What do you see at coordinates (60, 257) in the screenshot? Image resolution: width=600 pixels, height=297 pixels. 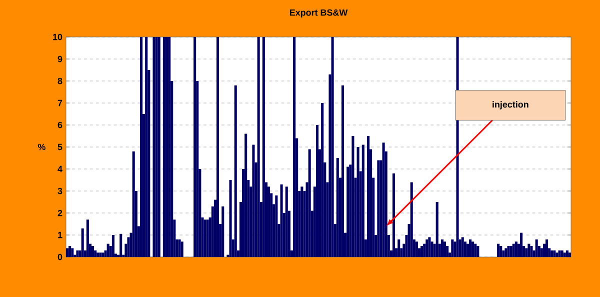 I see `y-tick-label: 0` at bounding box center [60, 257].